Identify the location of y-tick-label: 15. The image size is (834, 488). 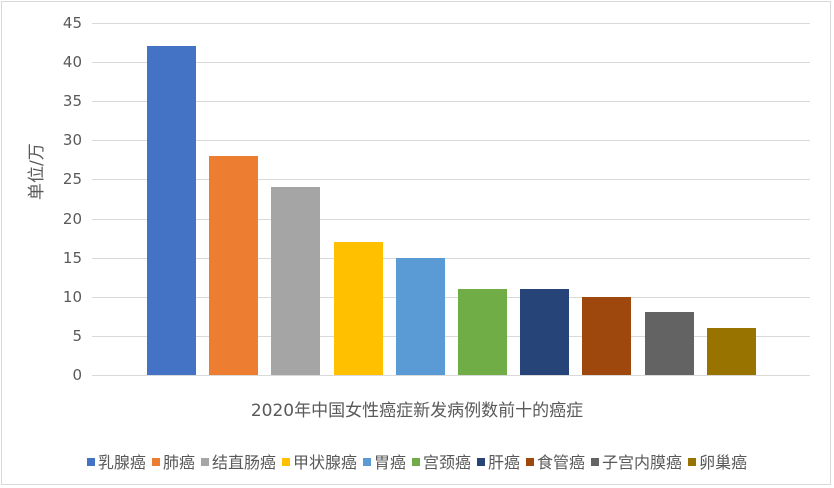
(72, 257).